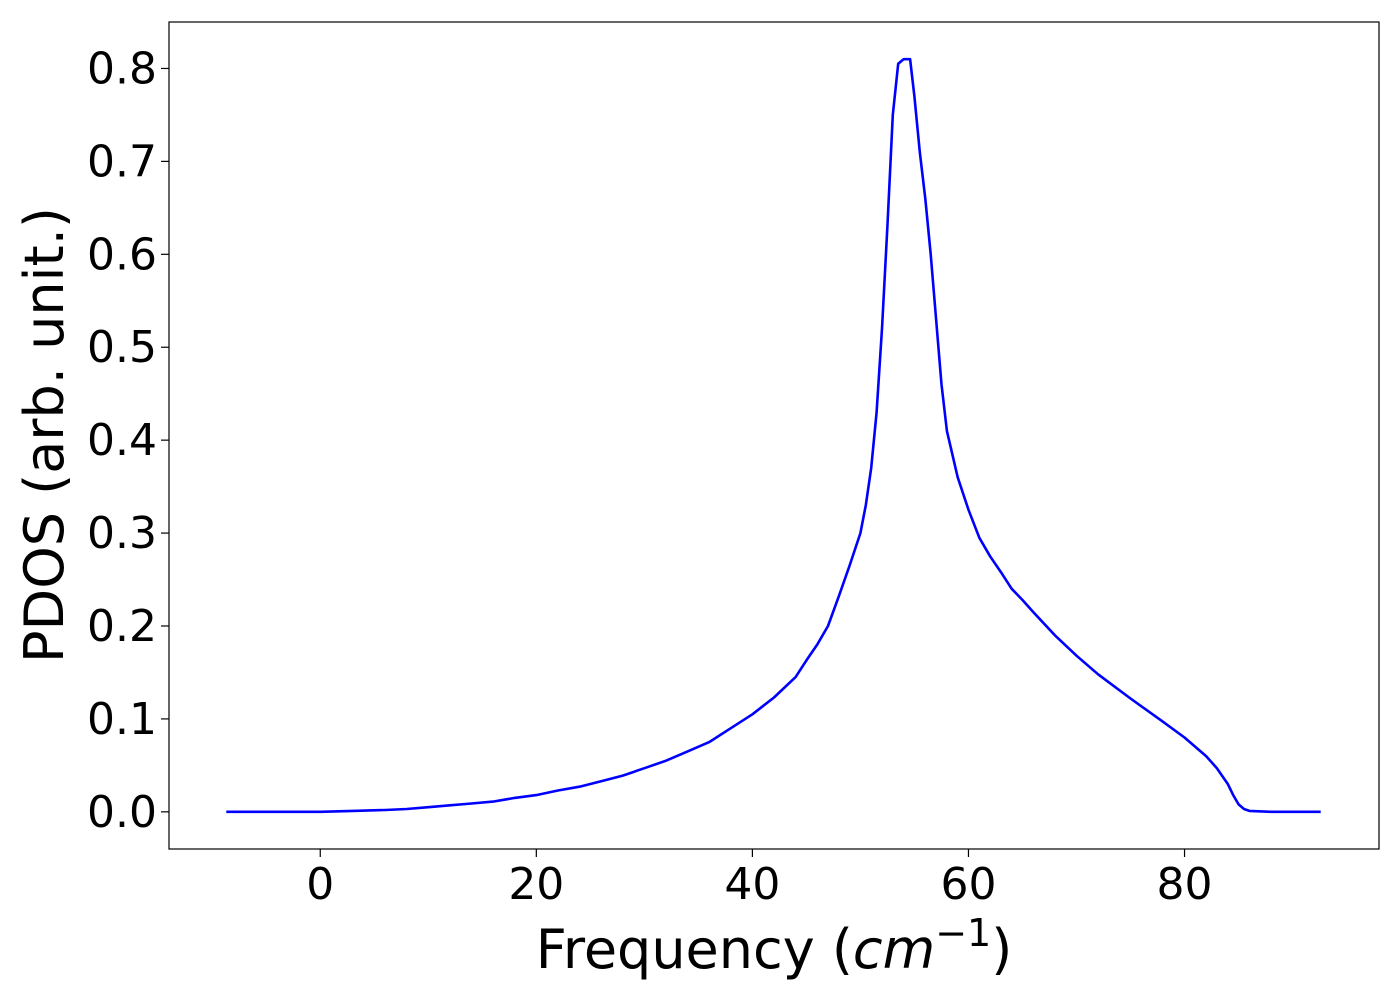 The width and height of the screenshot is (1400, 1000). I want to click on y-tick-label: 0.7, so click(122, 161).